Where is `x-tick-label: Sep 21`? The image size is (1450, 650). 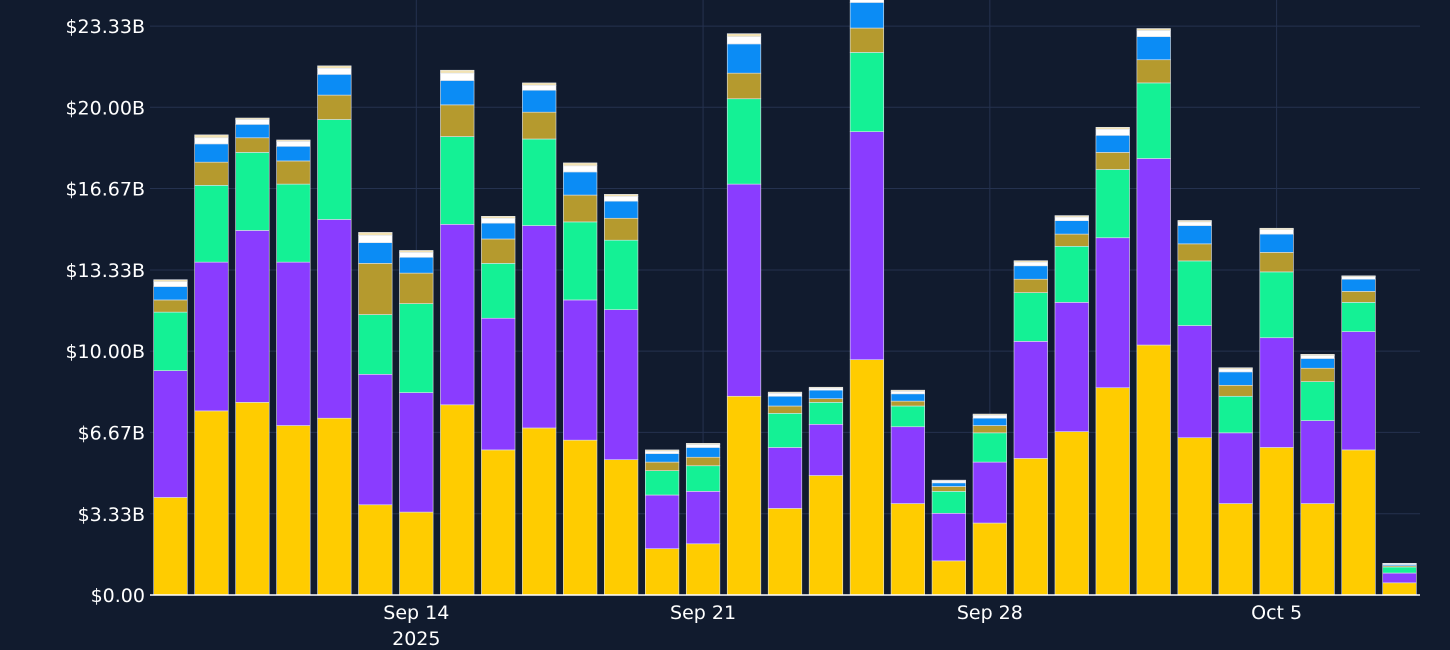
x-tick-label: Sep 21 is located at coordinates (703, 613).